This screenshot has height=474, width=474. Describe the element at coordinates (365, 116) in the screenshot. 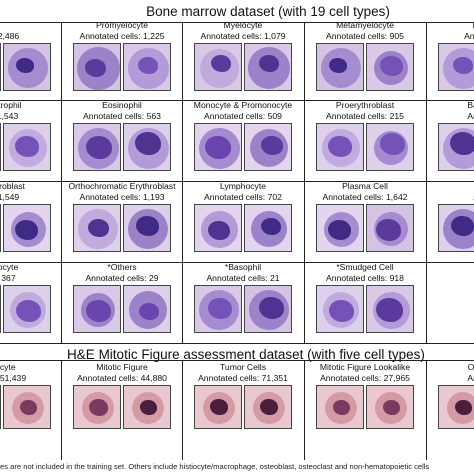

I see `annotated-count: Annotated cells: 215` at that location.